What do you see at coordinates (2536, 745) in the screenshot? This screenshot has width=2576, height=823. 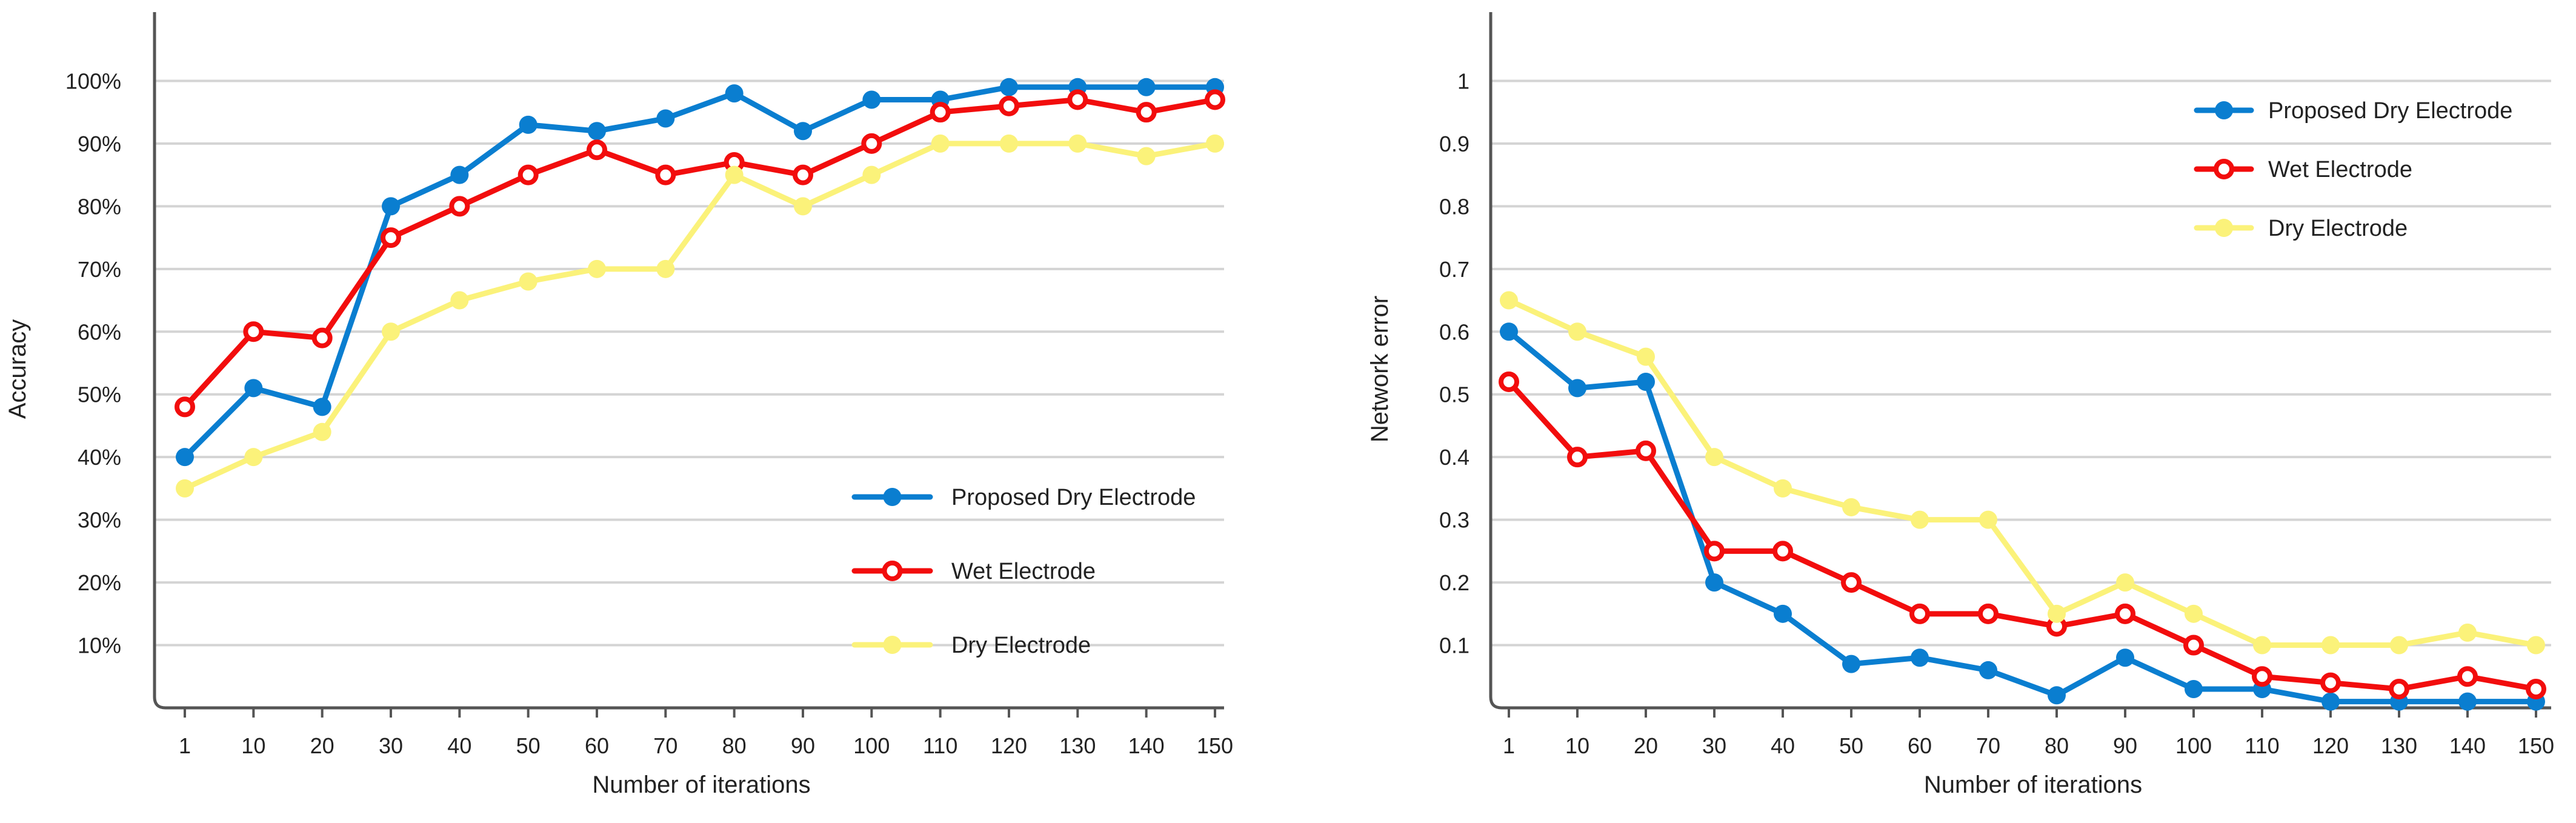 I see `network-error-xtick-label: 150` at bounding box center [2536, 745].